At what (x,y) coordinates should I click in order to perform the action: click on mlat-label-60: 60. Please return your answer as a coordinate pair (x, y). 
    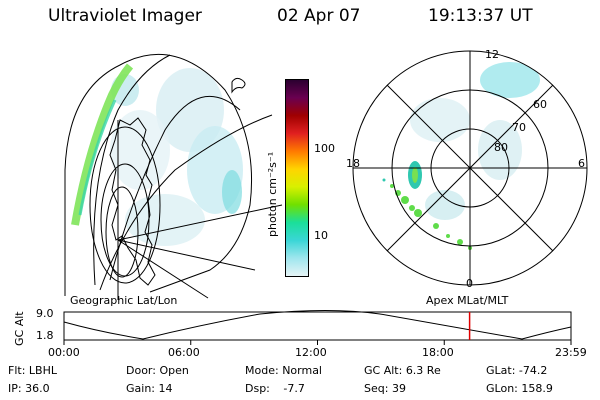
    Looking at the image, I should click on (540, 104).